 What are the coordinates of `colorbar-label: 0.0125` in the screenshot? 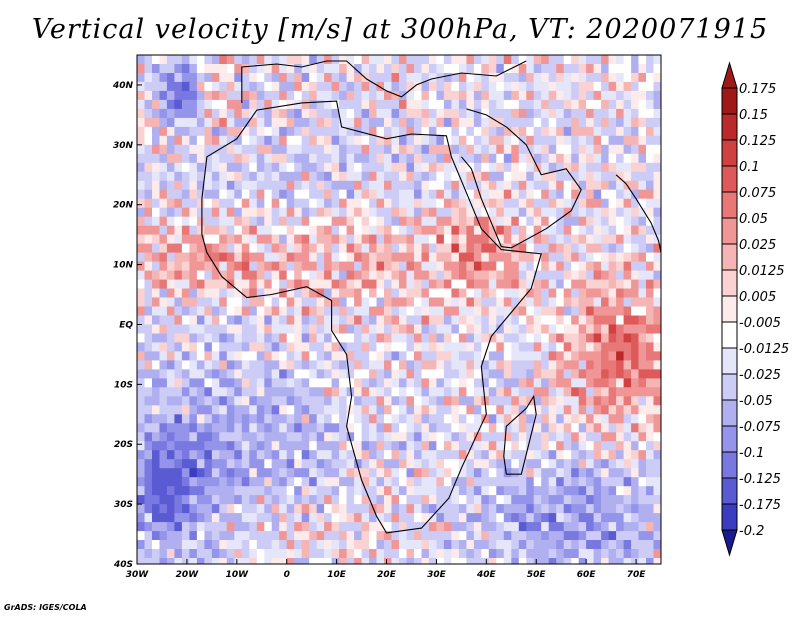 It's located at (762, 271).